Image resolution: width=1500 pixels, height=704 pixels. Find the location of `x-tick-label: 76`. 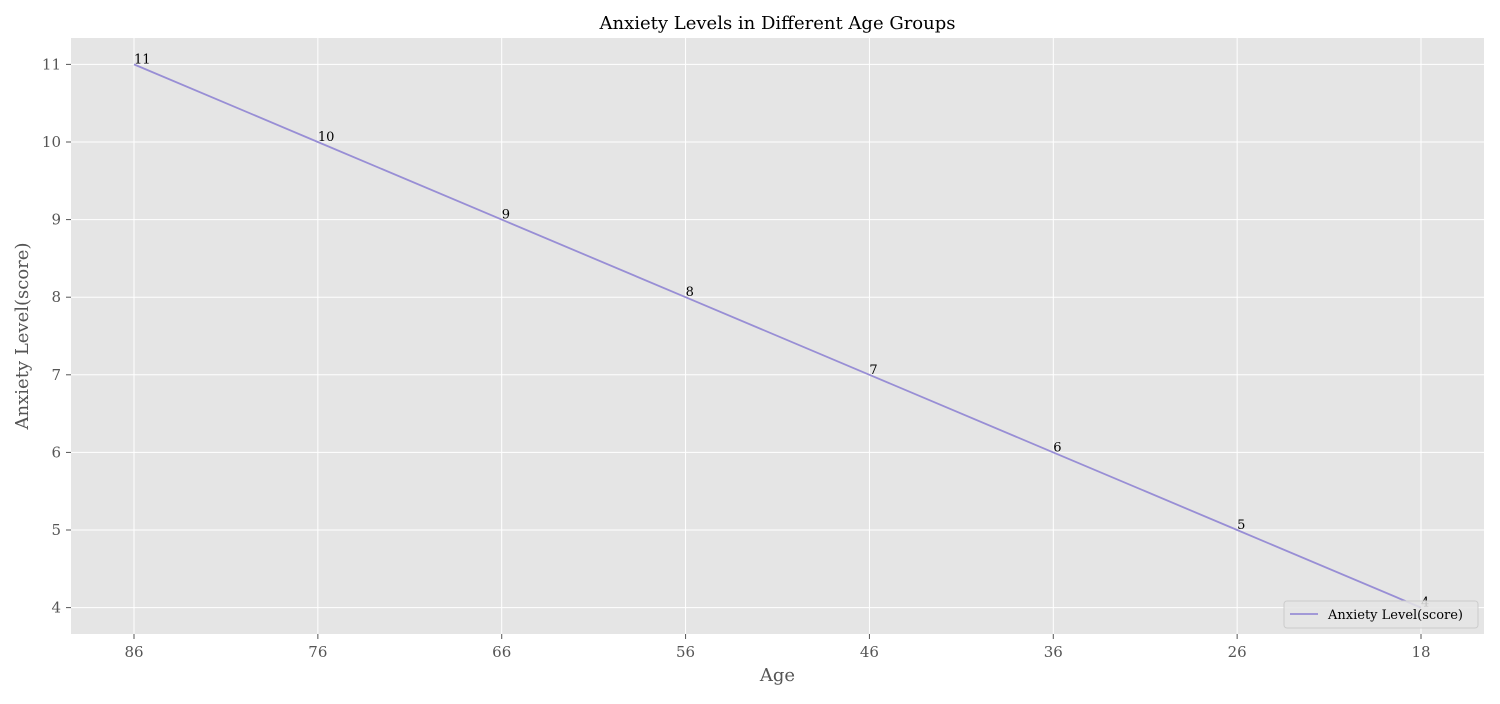

x-tick-label: 76 is located at coordinates (317, 652).